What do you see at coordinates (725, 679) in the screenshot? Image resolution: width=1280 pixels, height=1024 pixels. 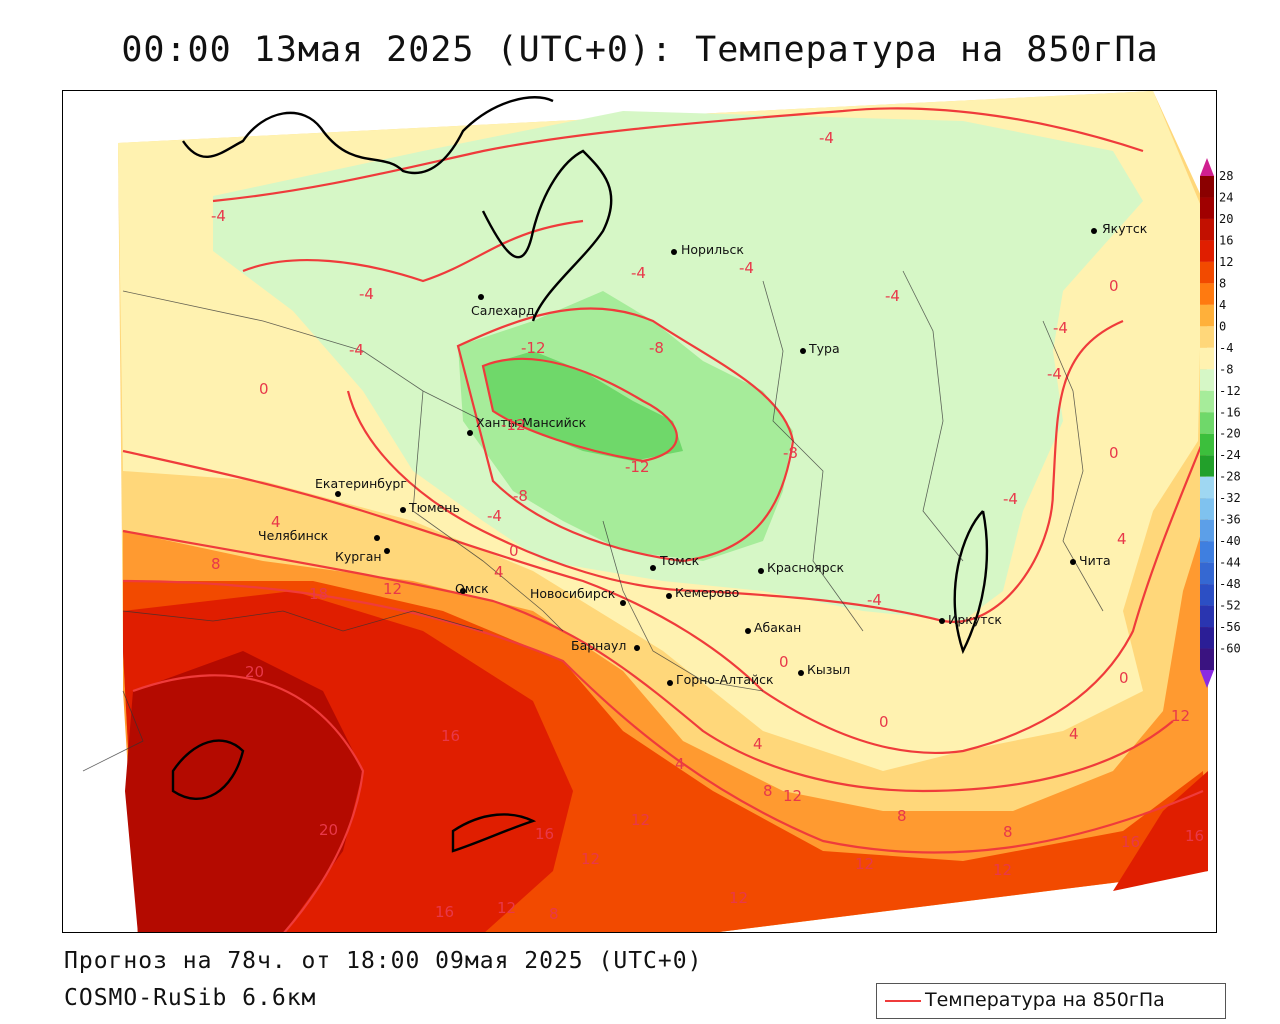 I see `city-label-gorno-altaysk: Горно-Алтайск` at bounding box center [725, 679].